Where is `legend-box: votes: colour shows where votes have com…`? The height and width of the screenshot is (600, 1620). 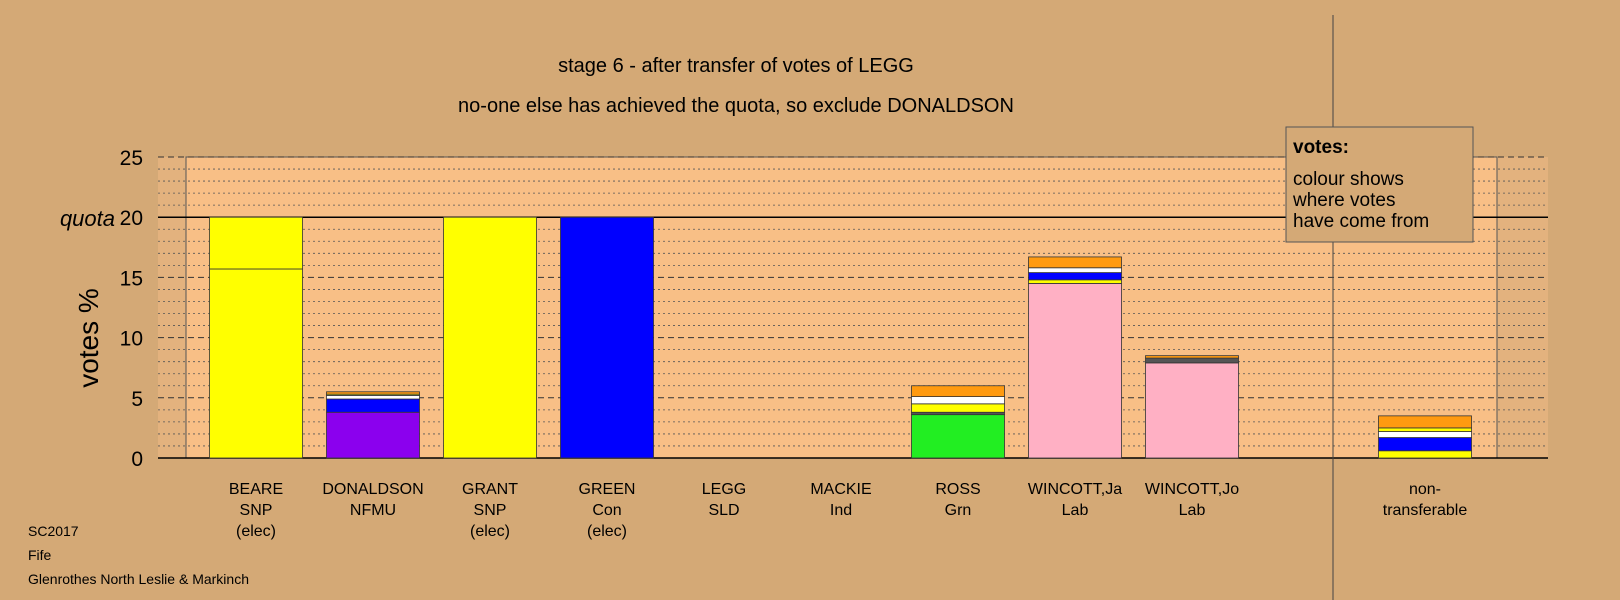 legend-box: votes: colour shows where votes have com… is located at coordinates (1379, 184).